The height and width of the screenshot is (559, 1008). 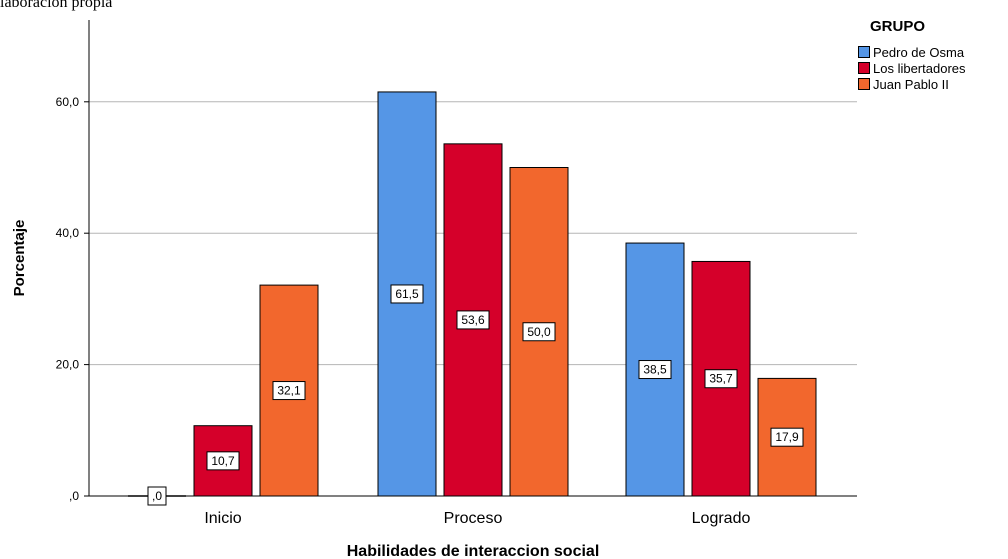 I want to click on data-label-text: 35,7, so click(x=721, y=379).